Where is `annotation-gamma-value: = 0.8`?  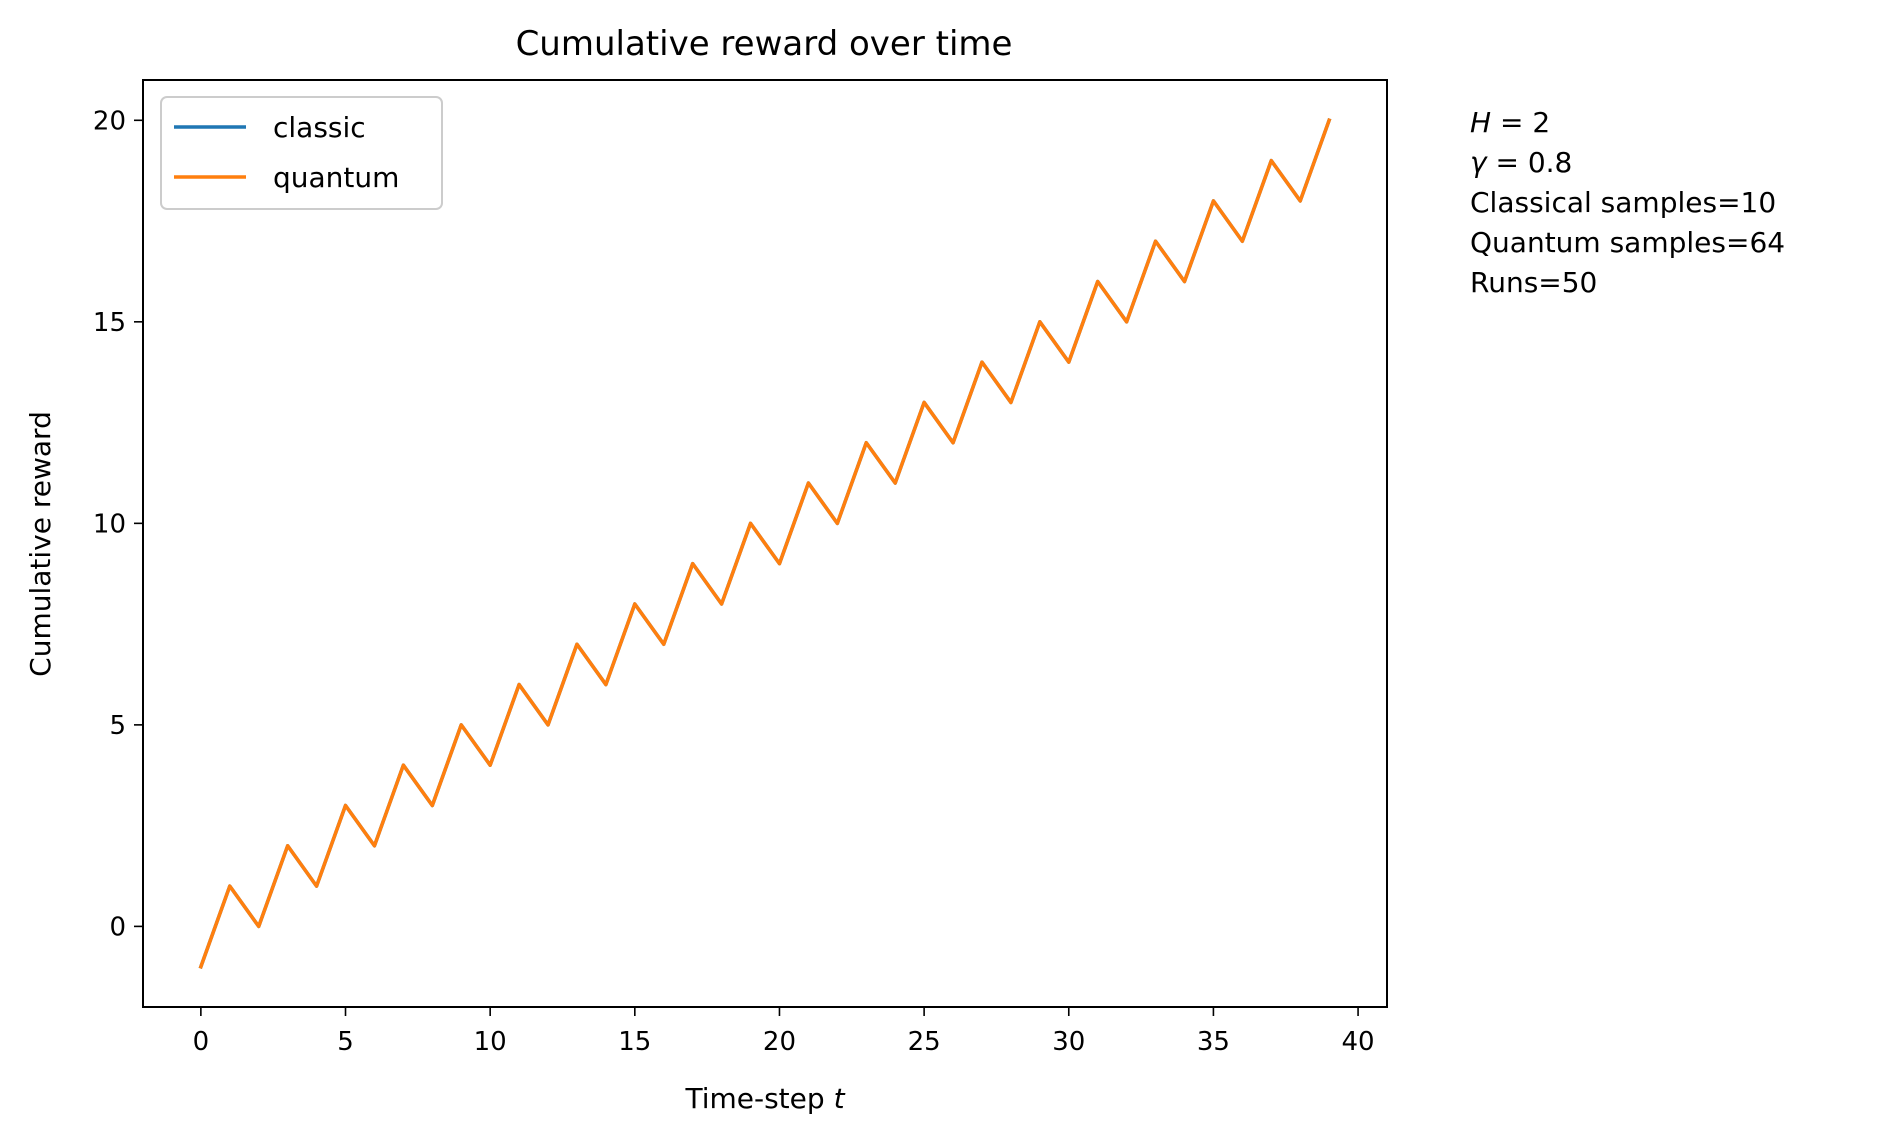
annotation-gamma-value: = 0.8 is located at coordinates (1530, 162).